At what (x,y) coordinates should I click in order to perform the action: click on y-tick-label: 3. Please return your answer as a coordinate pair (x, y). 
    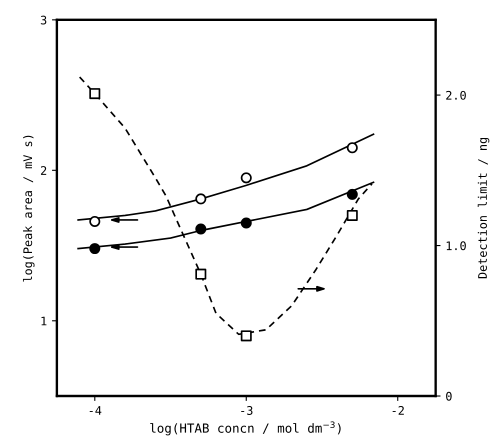
    Looking at the image, I should click on (43, 20).